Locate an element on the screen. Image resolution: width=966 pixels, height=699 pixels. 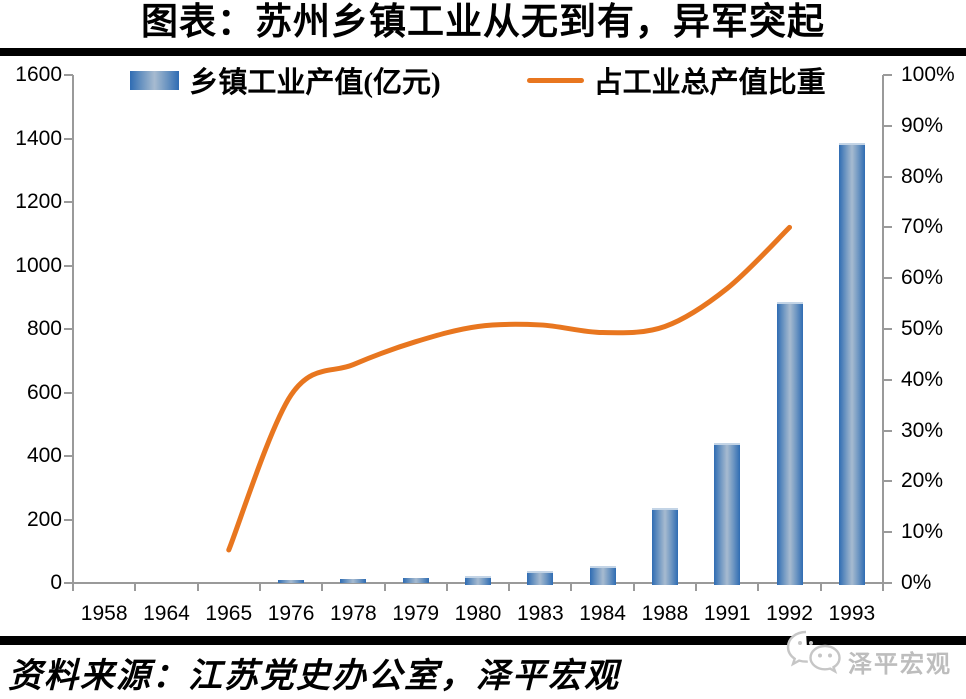
source-note: 资料来源：江苏党史办公室，泽平宏观 is located at coordinates (314, 676).